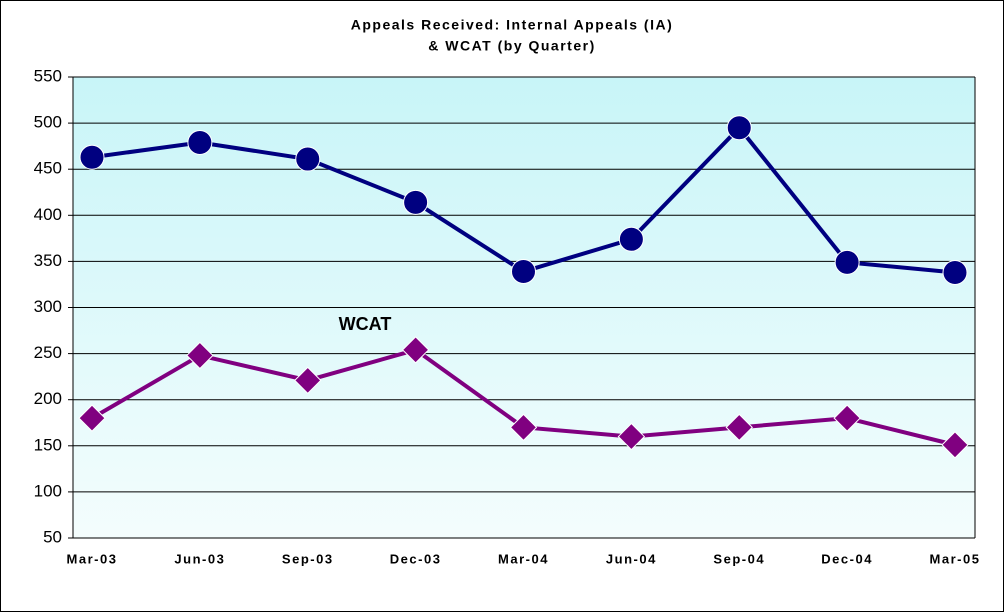  I want to click on x-tick-label: Sep-03, so click(308, 558).